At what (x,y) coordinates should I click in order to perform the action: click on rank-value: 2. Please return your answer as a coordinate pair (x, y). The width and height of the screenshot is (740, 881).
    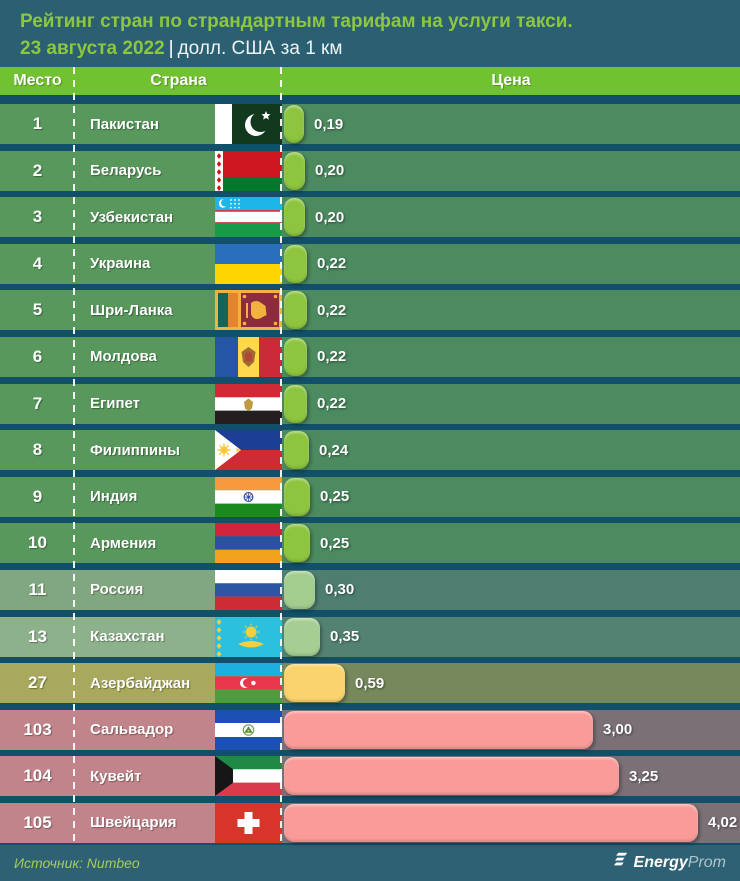
    Looking at the image, I should click on (37, 170).